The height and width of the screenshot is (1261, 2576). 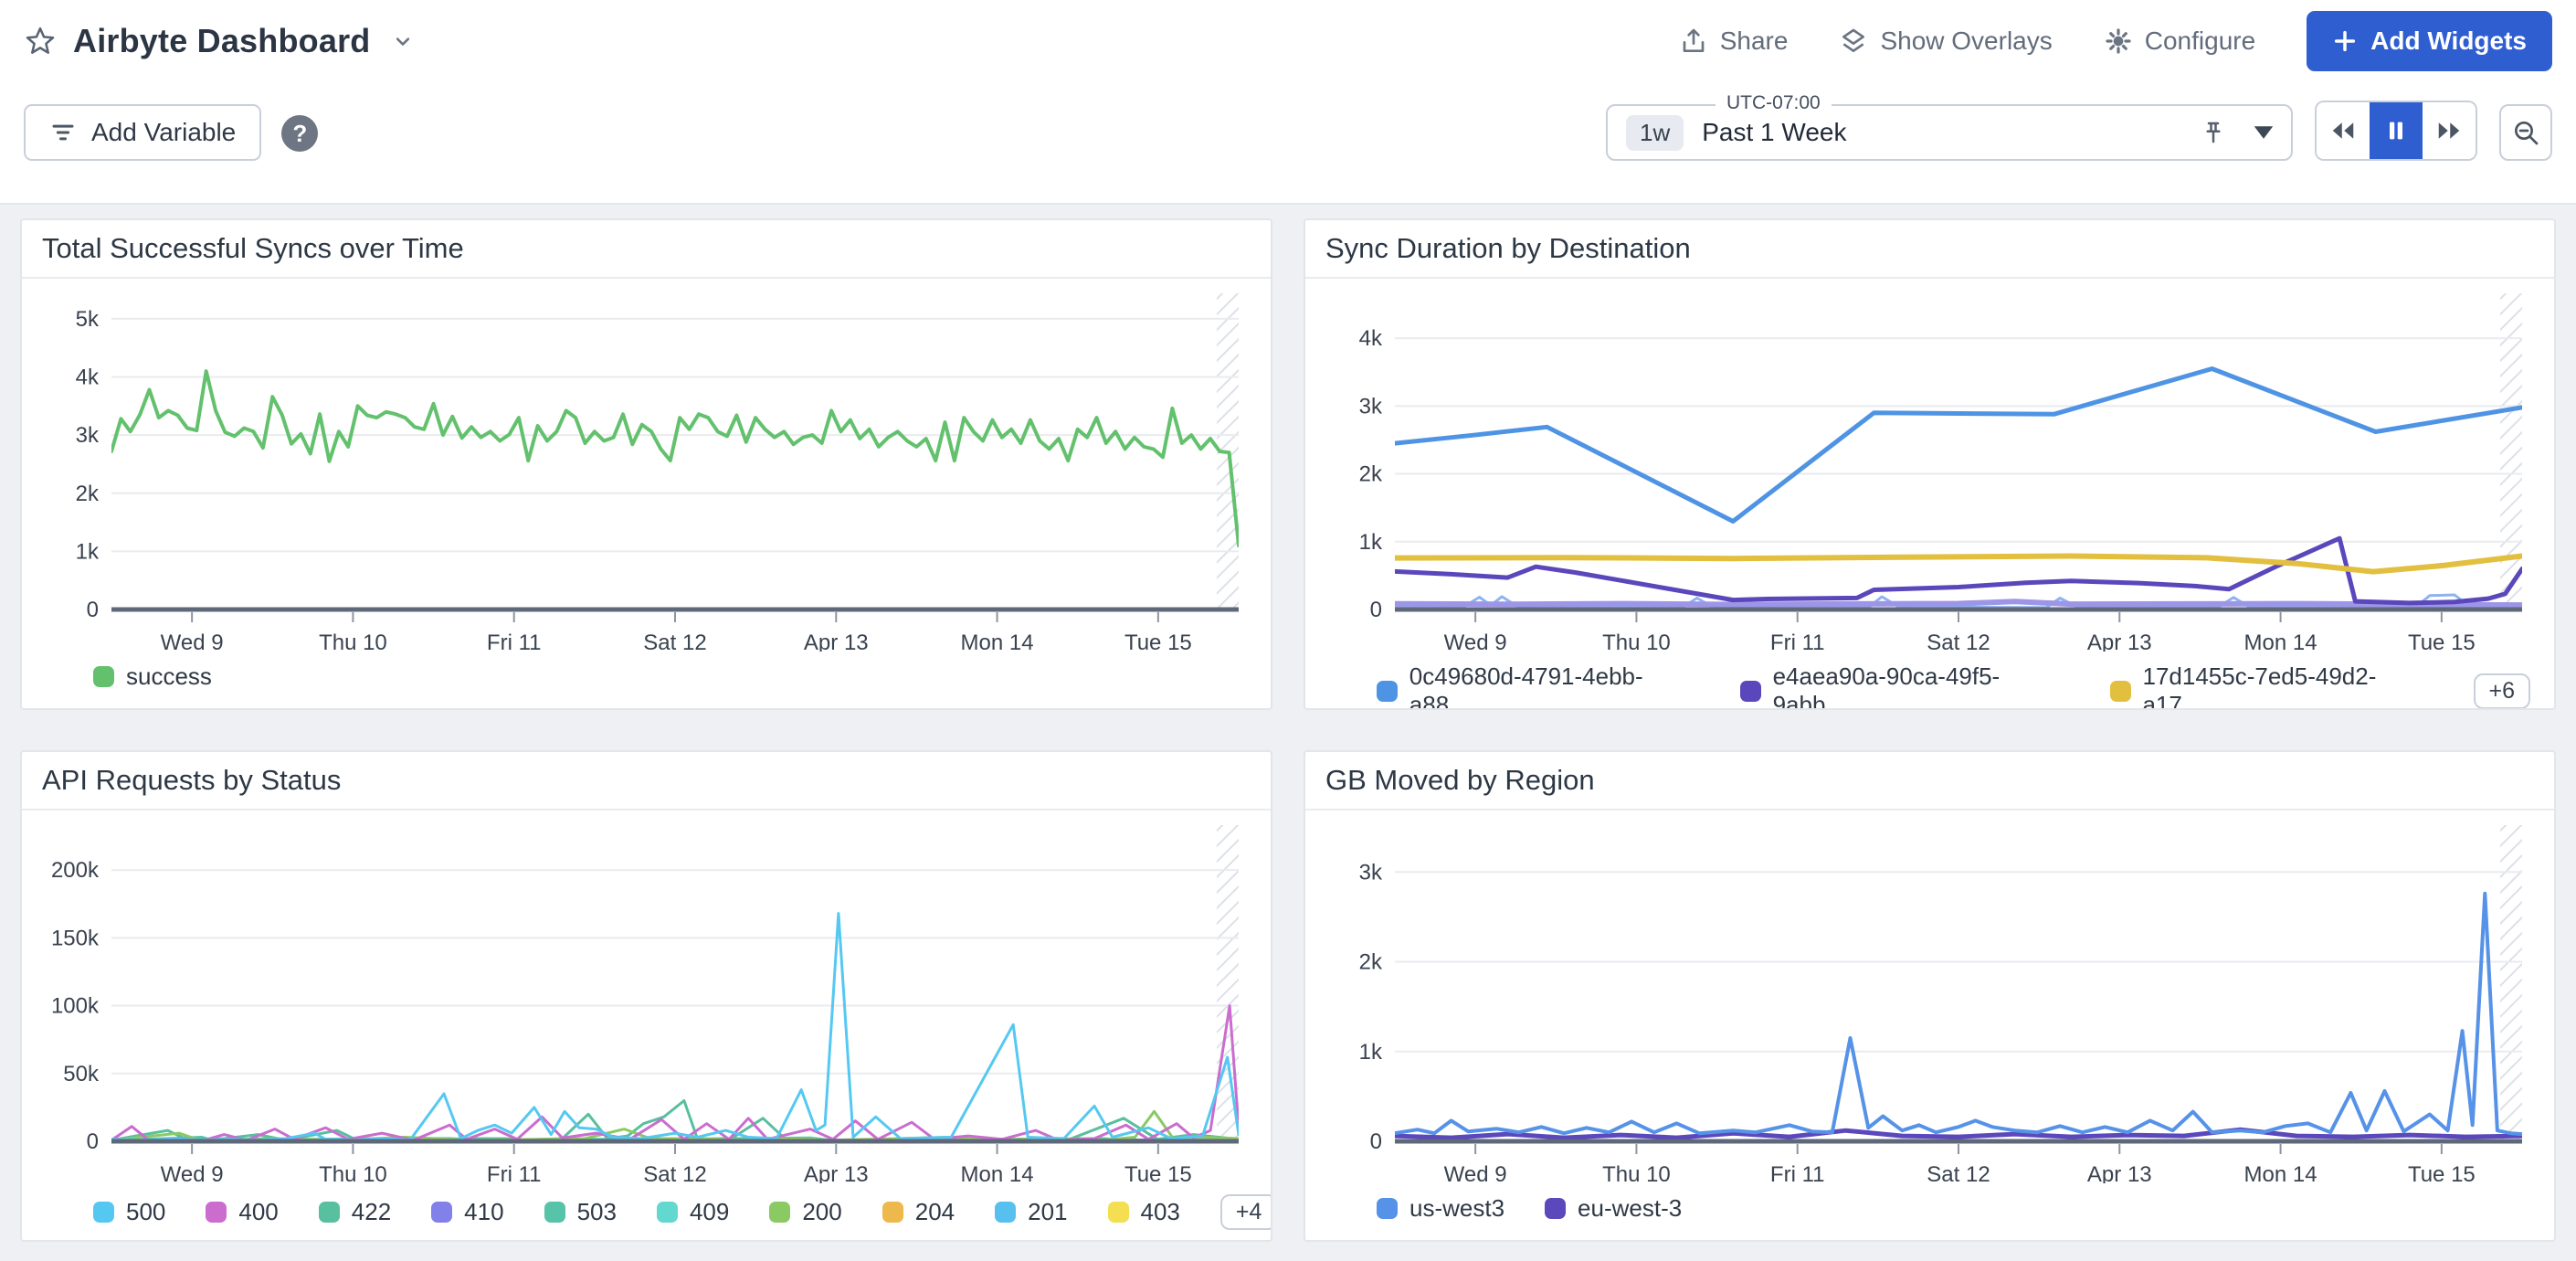 I want to click on y-axis-tick-label: 200k, so click(x=75, y=871).